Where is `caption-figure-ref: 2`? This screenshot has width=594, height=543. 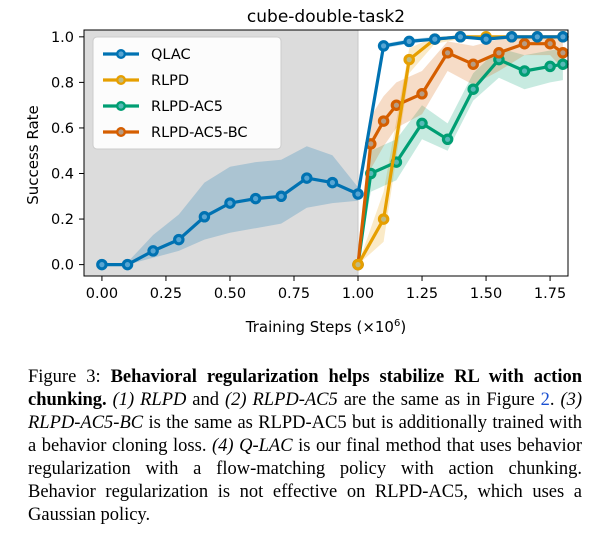
caption-figure-ref: 2 is located at coordinates (545, 400).